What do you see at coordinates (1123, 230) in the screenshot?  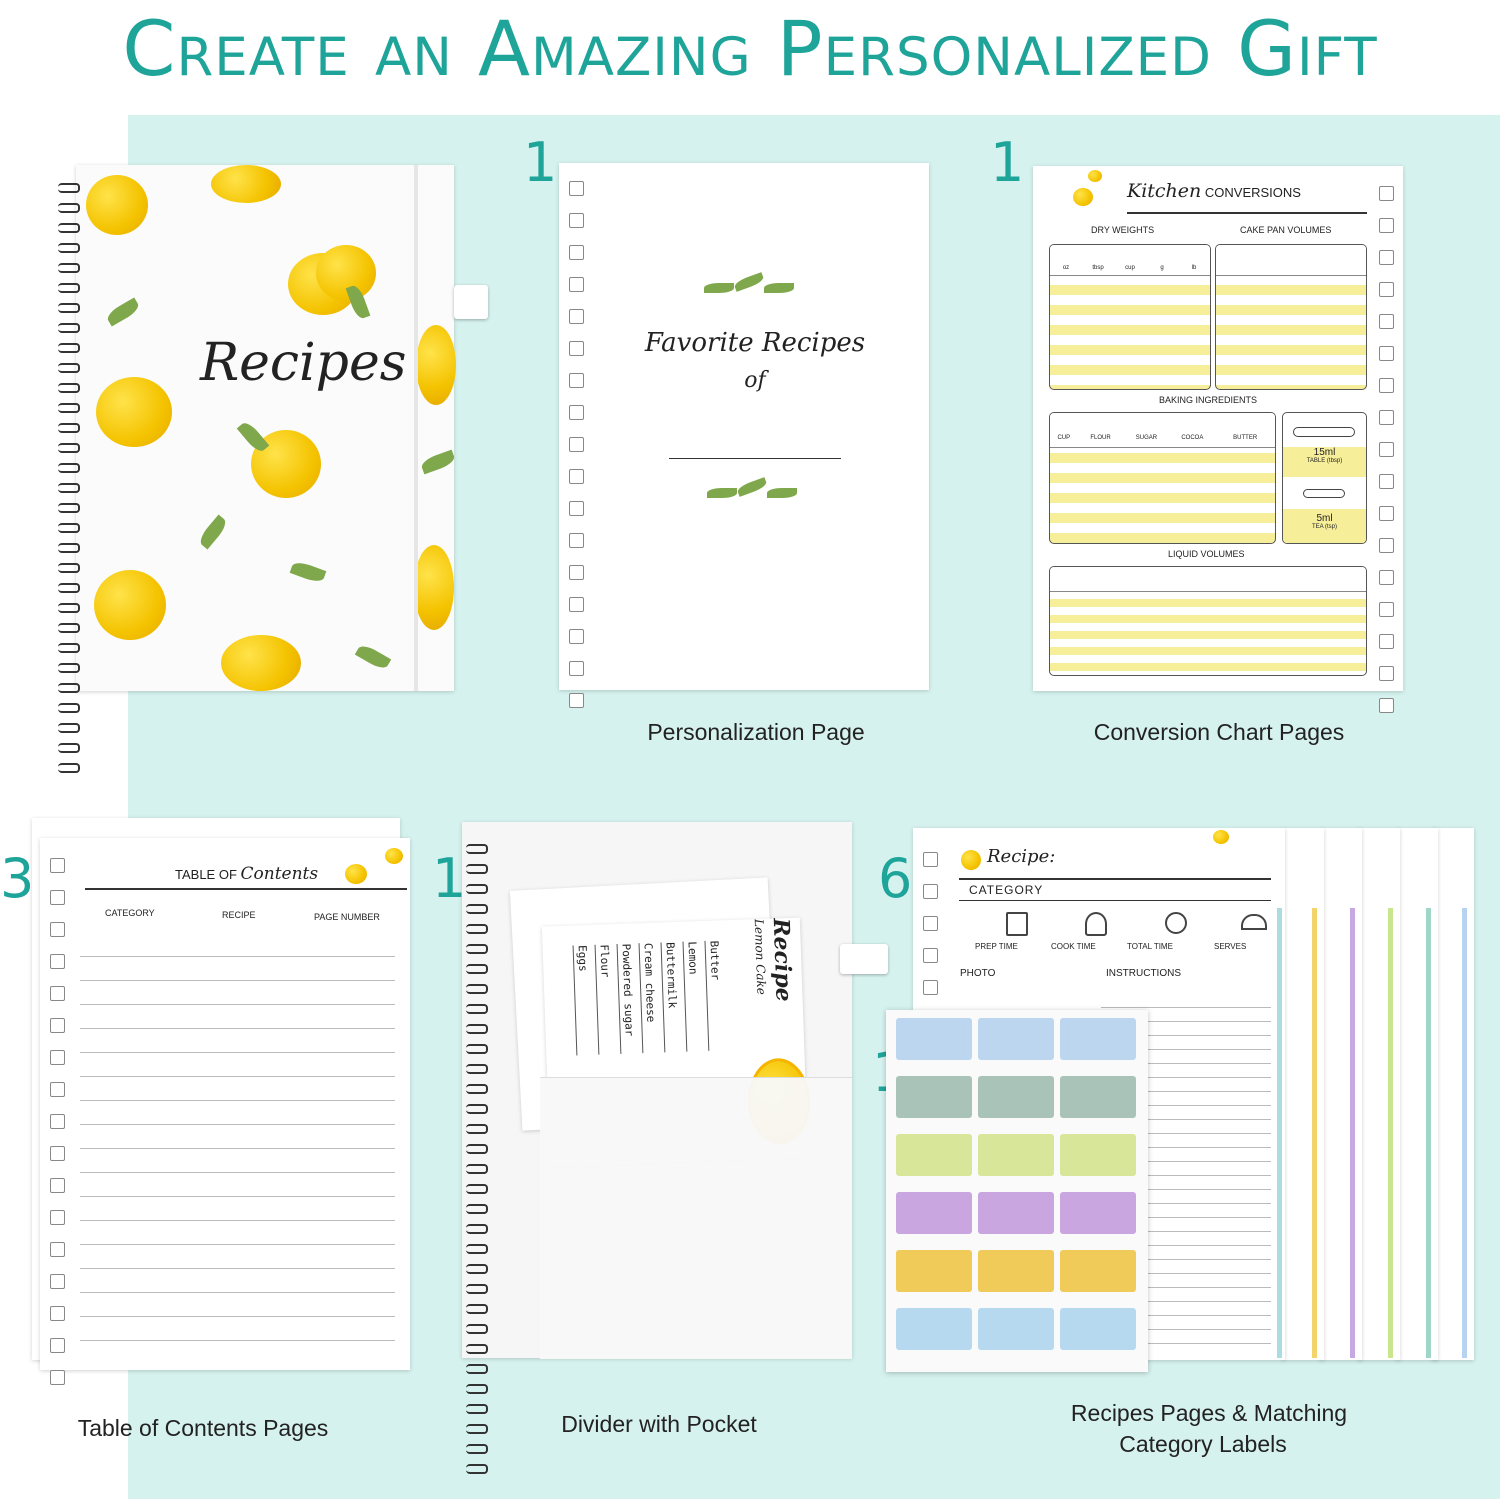 I see `dry-weights-heading: DRY WEIGHTS` at bounding box center [1123, 230].